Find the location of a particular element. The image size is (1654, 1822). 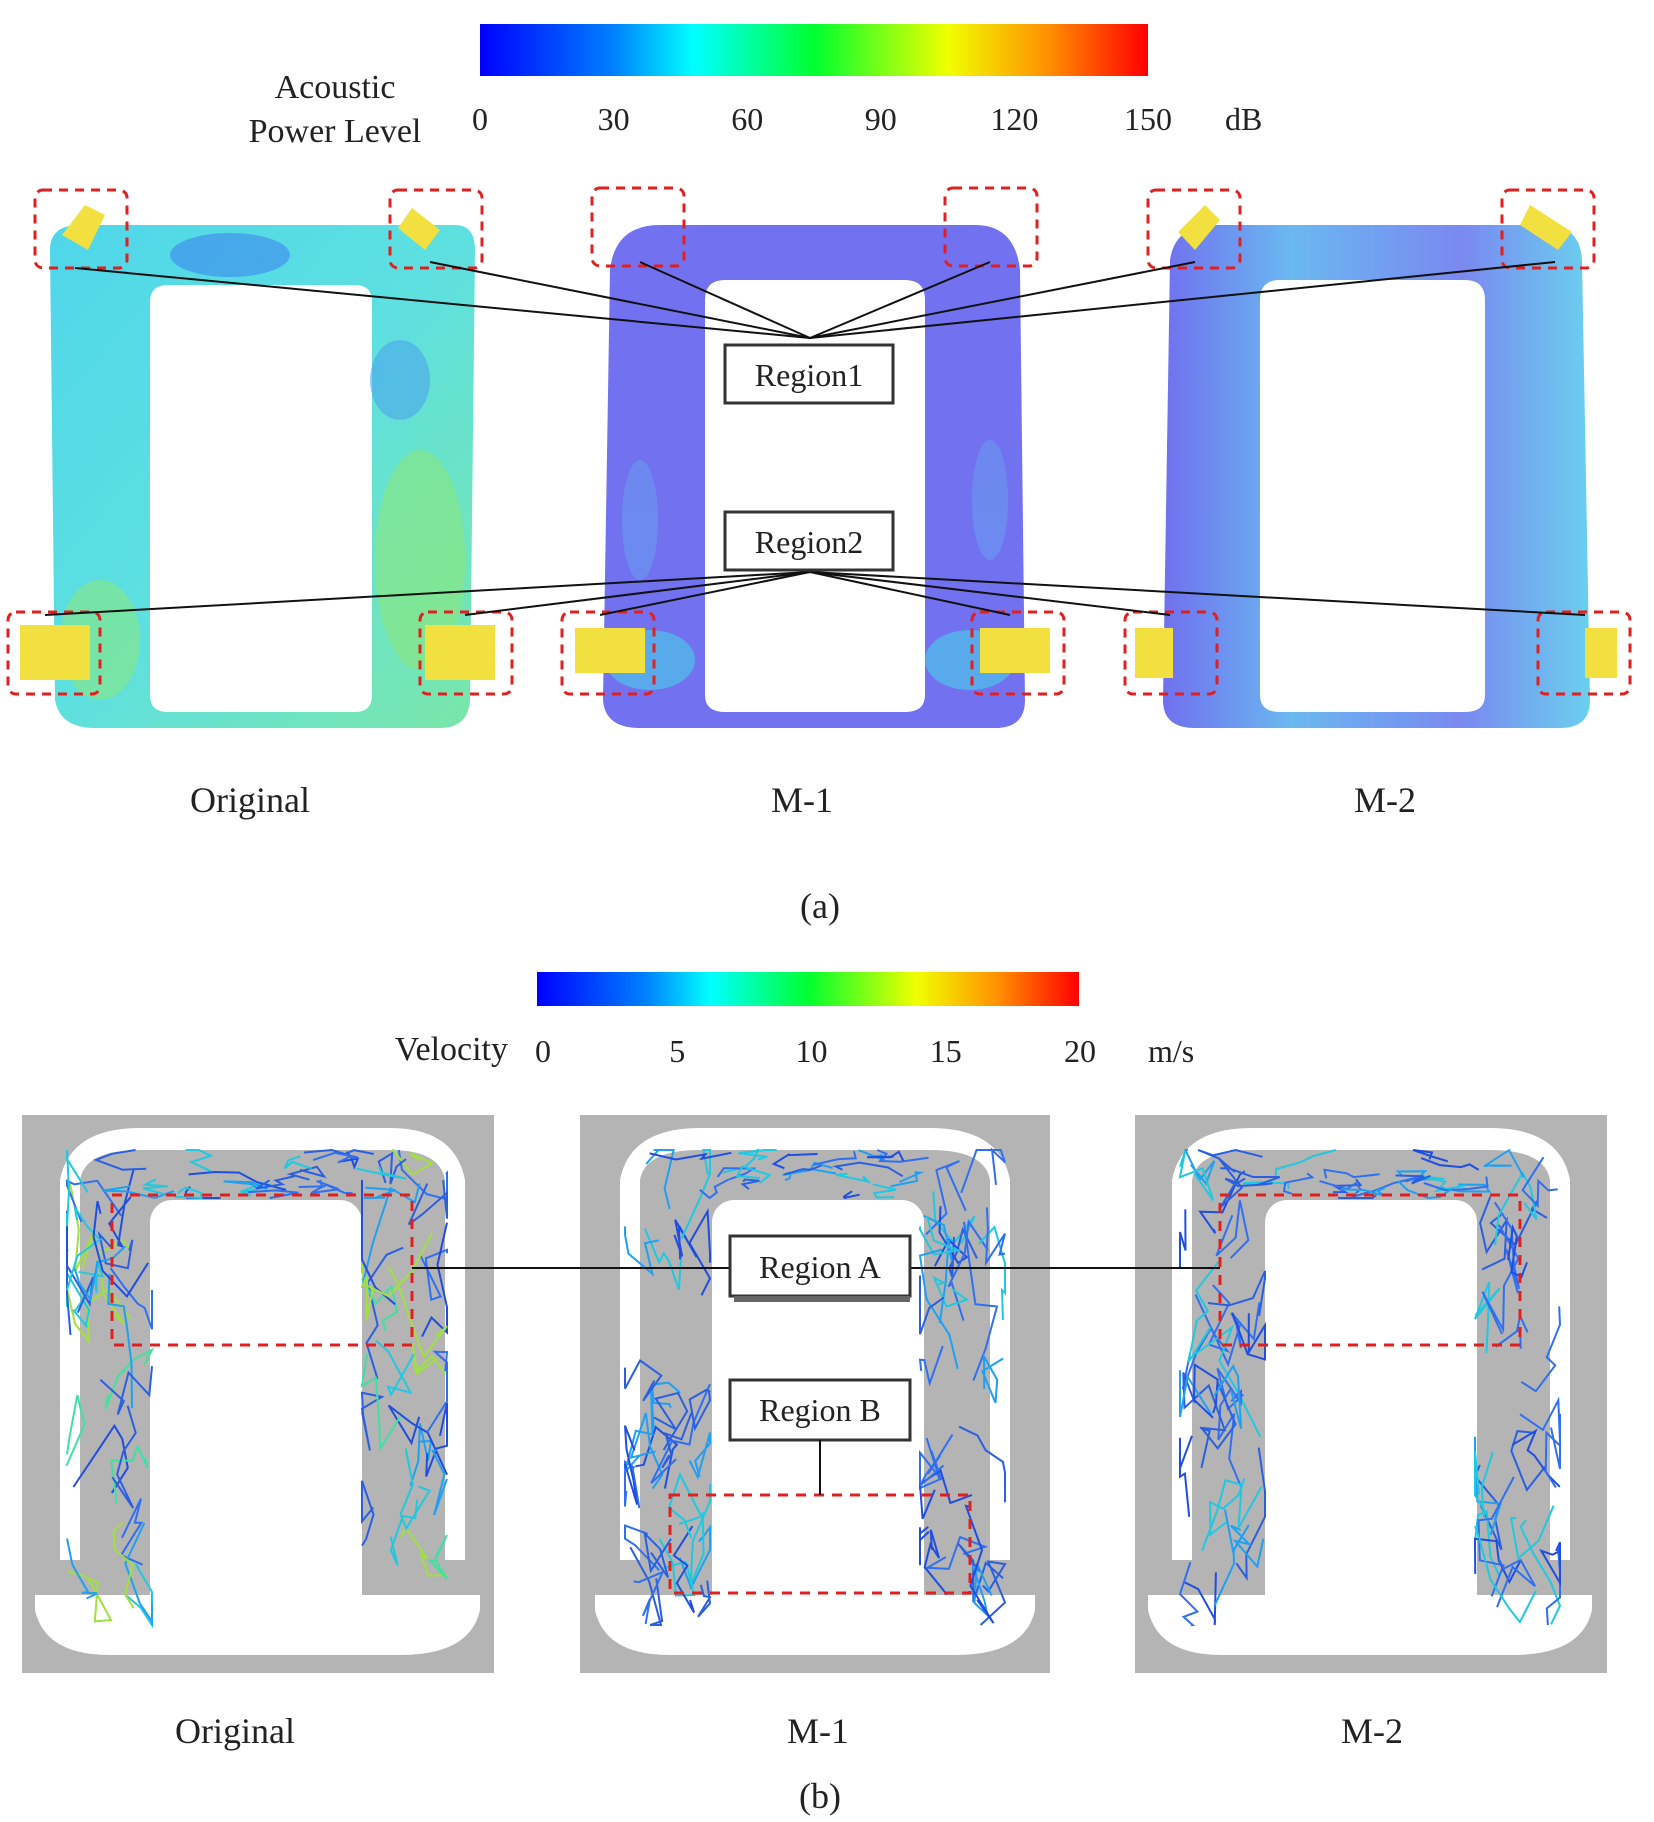

case-label-a-original: Original is located at coordinates (250, 800).